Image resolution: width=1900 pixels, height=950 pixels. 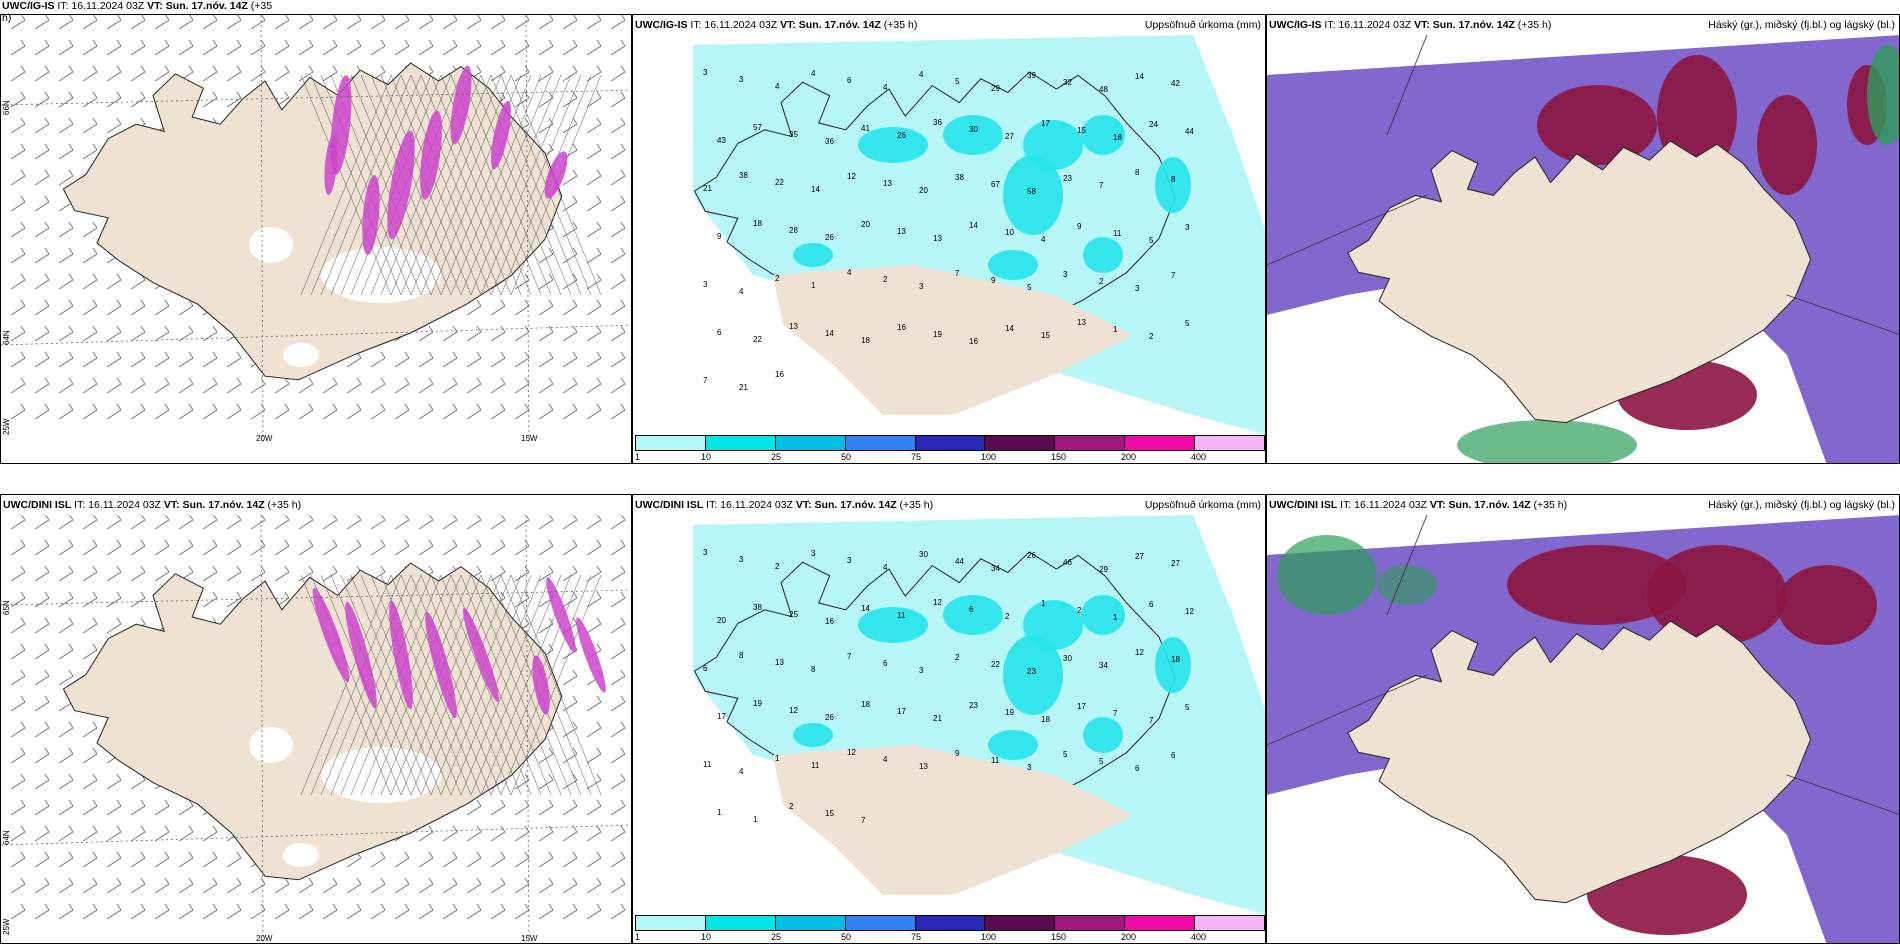 I want to click on precip-value: 6, so click(x=1137, y=768).